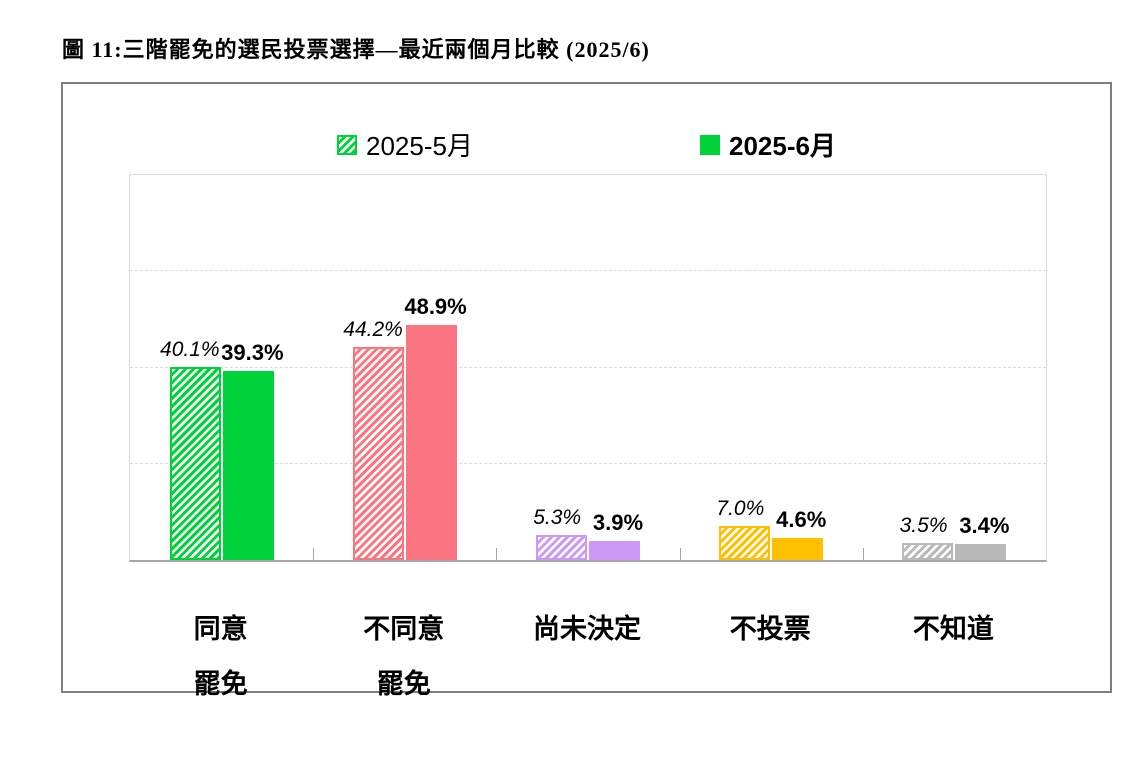 The width and height of the screenshot is (1136, 772). Describe the element at coordinates (614, 550) in the screenshot. I see `bar-2025-6月-尚未決定` at that location.